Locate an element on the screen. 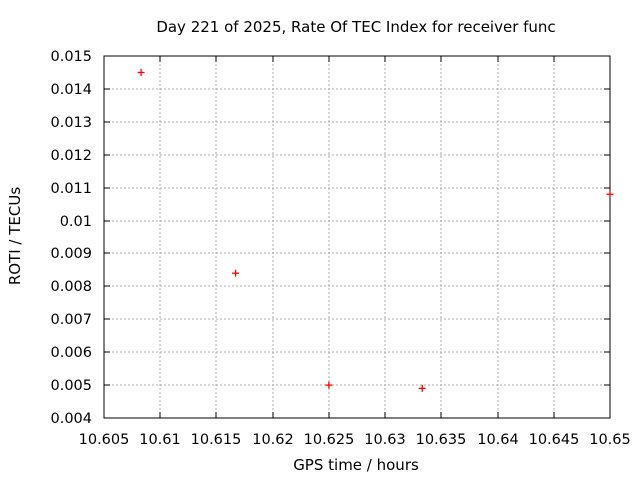 This screenshot has width=640, height=480. x-axis-label: GPS time / hours is located at coordinates (356, 465).